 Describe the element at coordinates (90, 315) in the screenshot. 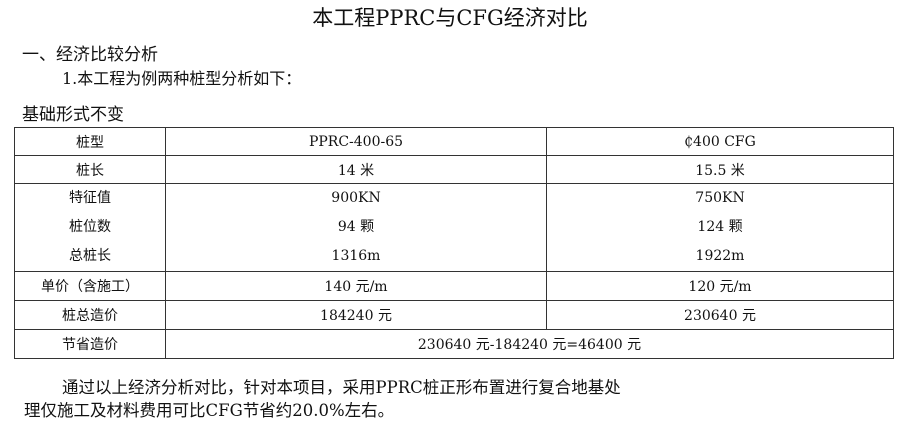

I see `row-label: 桩总造价` at that location.